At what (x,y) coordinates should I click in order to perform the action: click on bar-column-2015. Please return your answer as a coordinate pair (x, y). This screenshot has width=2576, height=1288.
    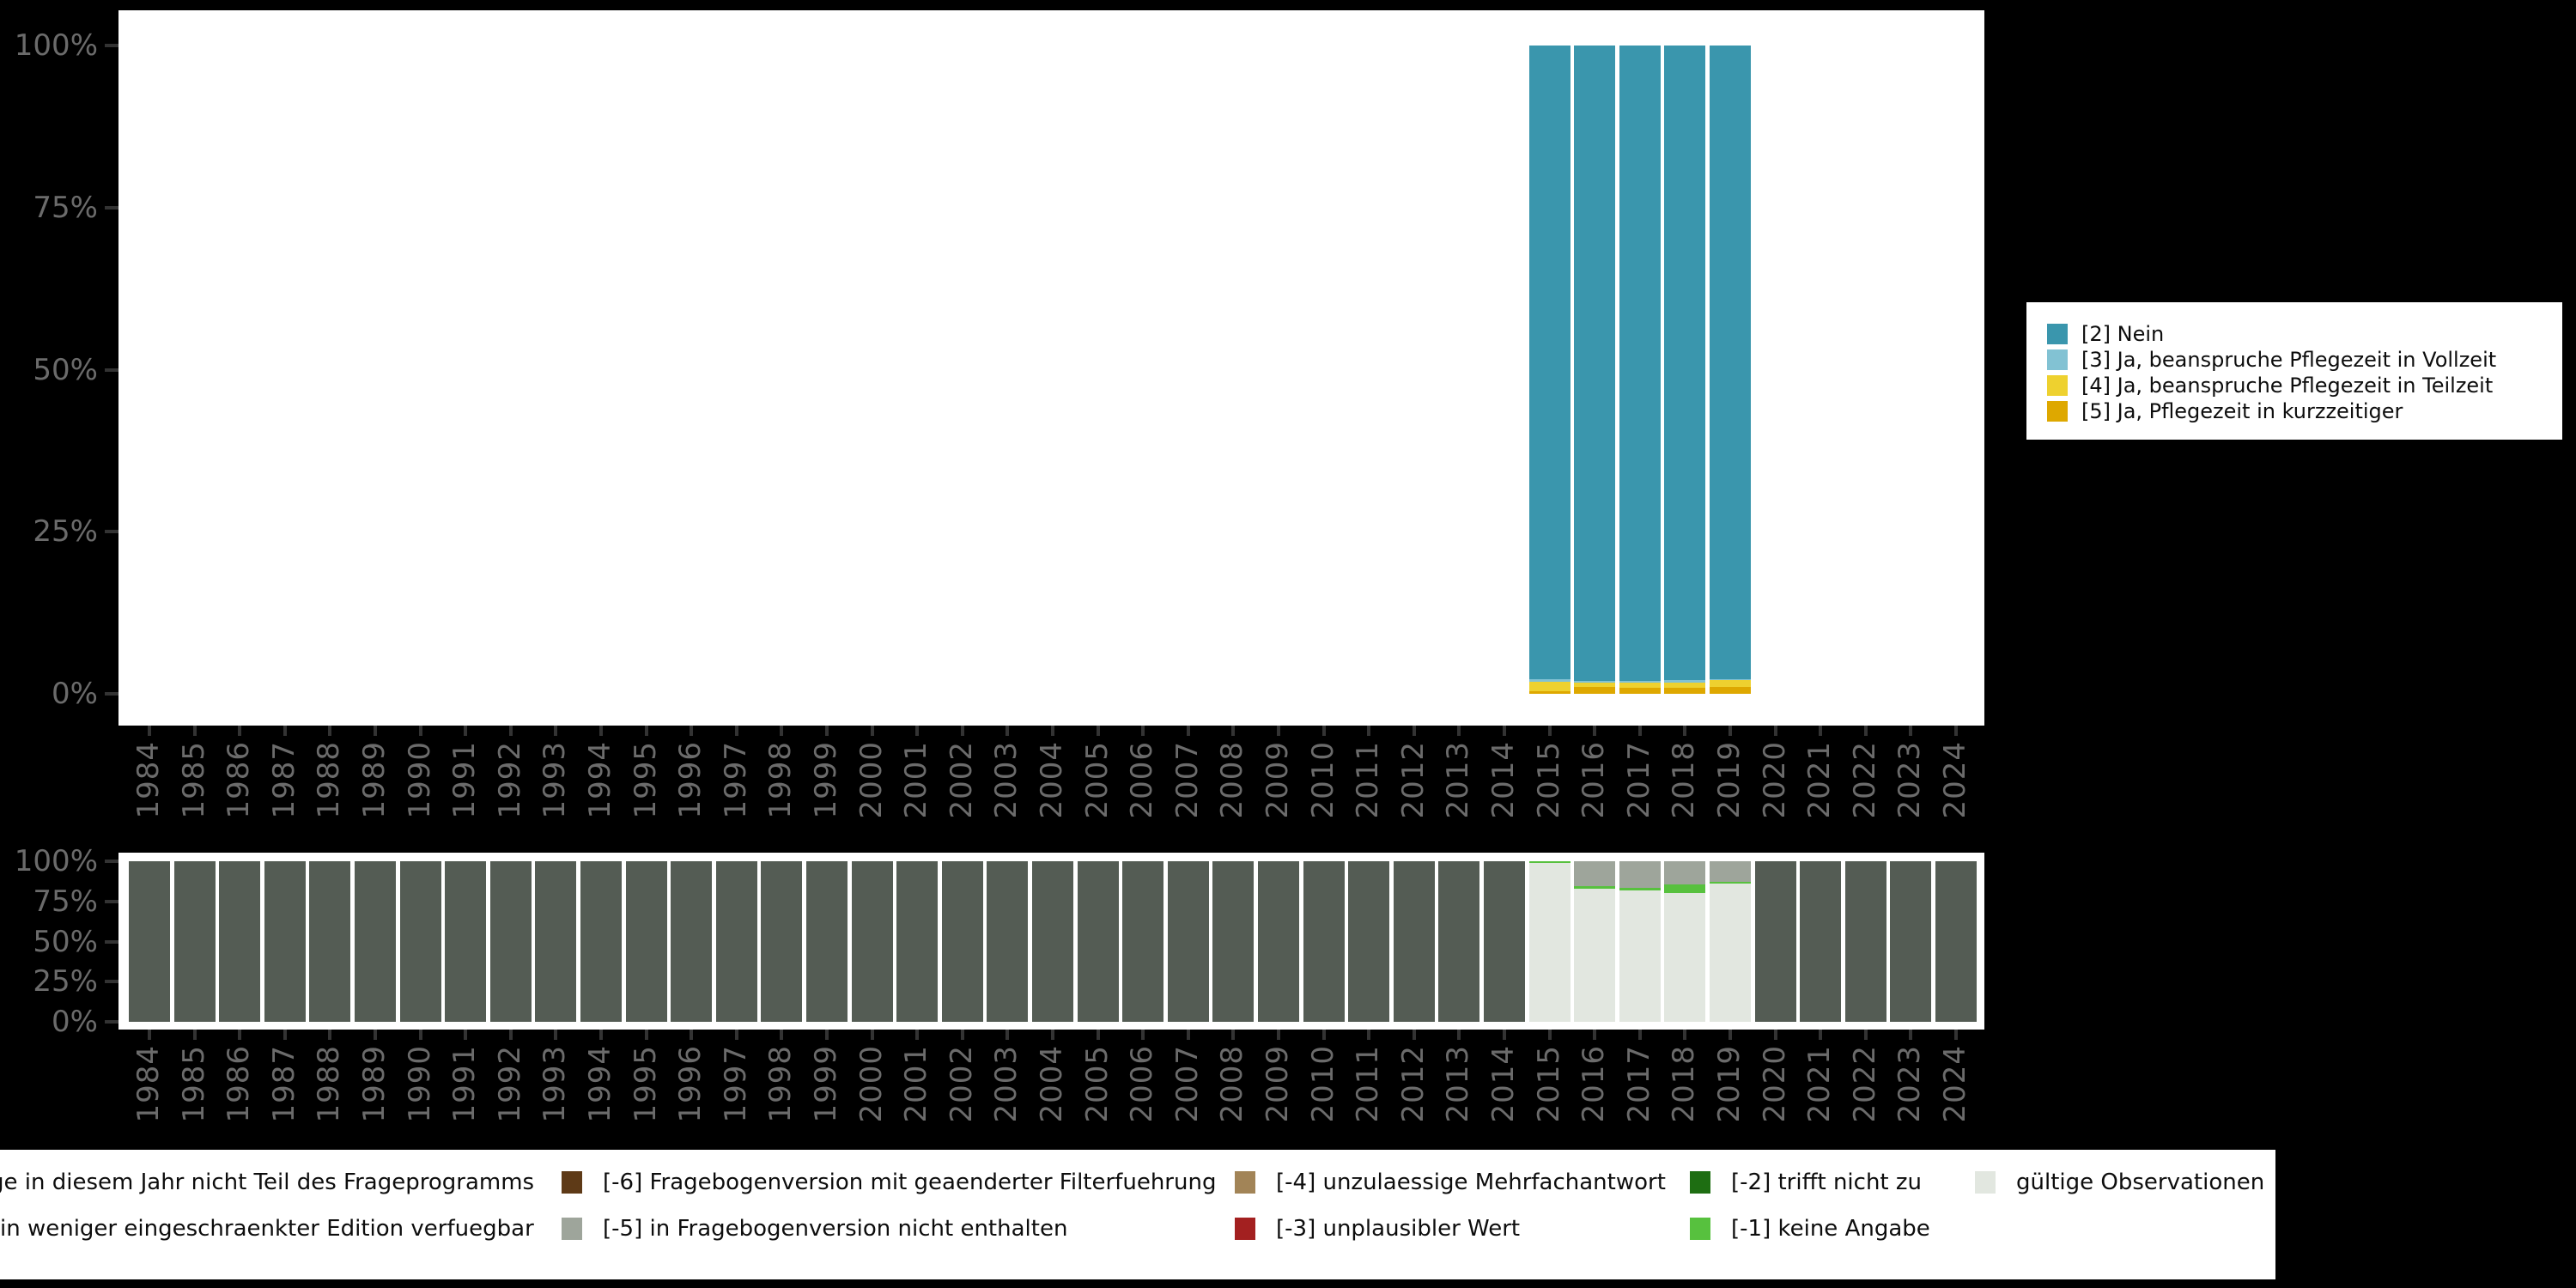
    Looking at the image, I should click on (1550, 370).